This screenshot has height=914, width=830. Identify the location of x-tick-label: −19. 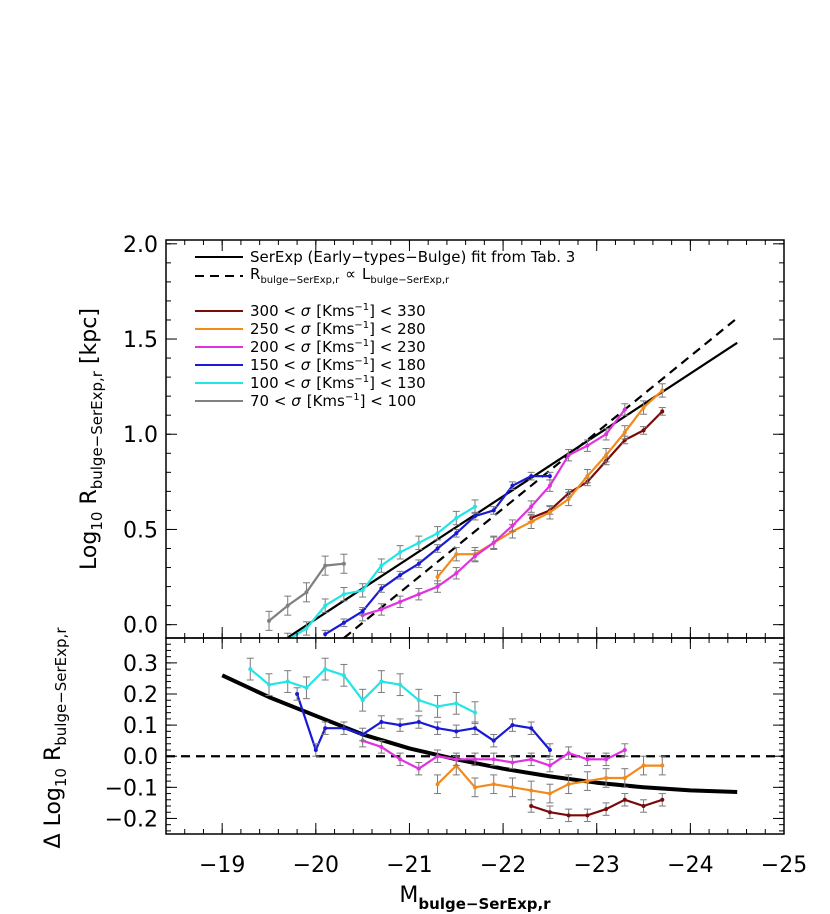
(222, 865).